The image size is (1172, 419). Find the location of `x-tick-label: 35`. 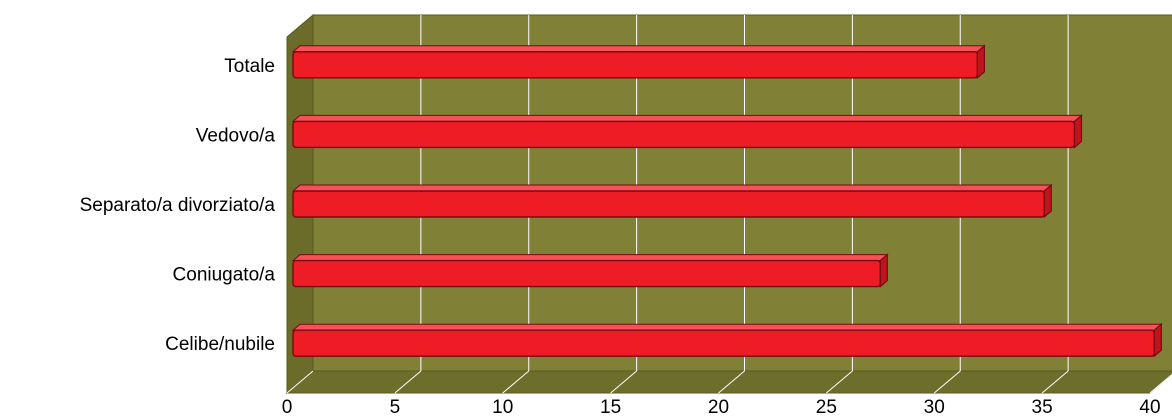

x-tick-label: 35 is located at coordinates (1042, 407).